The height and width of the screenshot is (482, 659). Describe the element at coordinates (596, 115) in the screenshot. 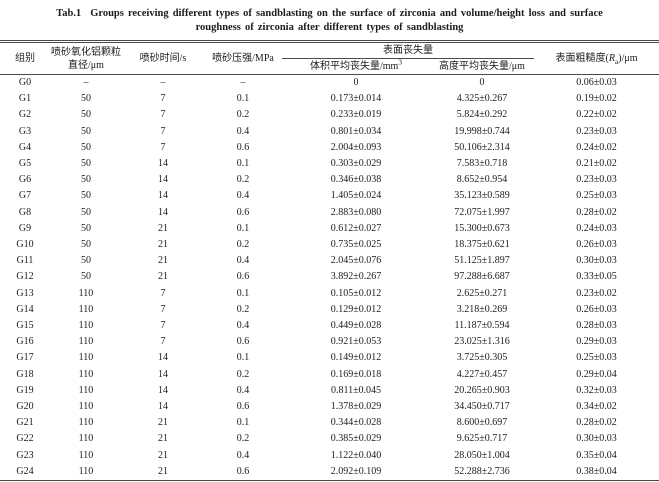

I see `cell-roughness: 0.22±0.02` at that location.